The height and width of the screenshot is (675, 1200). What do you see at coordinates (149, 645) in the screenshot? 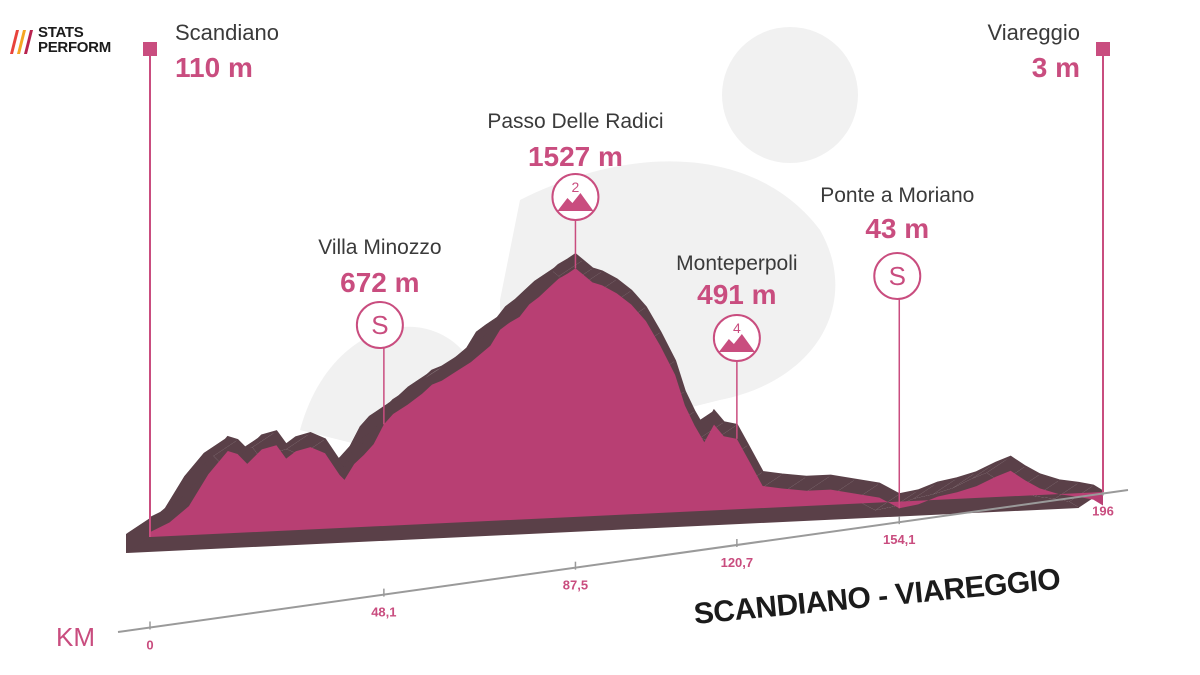
I see `x-tick-label: 0` at bounding box center [149, 645].